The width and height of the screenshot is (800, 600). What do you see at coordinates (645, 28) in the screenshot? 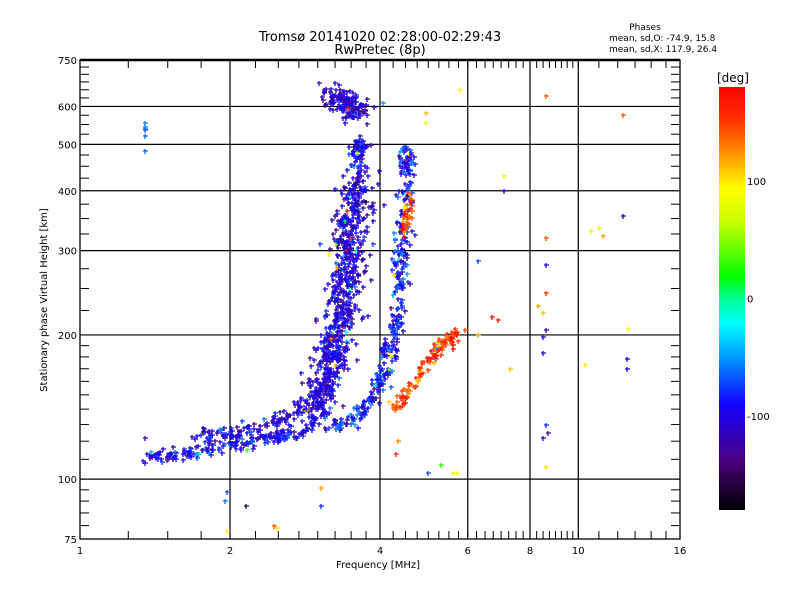
I see `legend-title: Phases` at bounding box center [645, 28].